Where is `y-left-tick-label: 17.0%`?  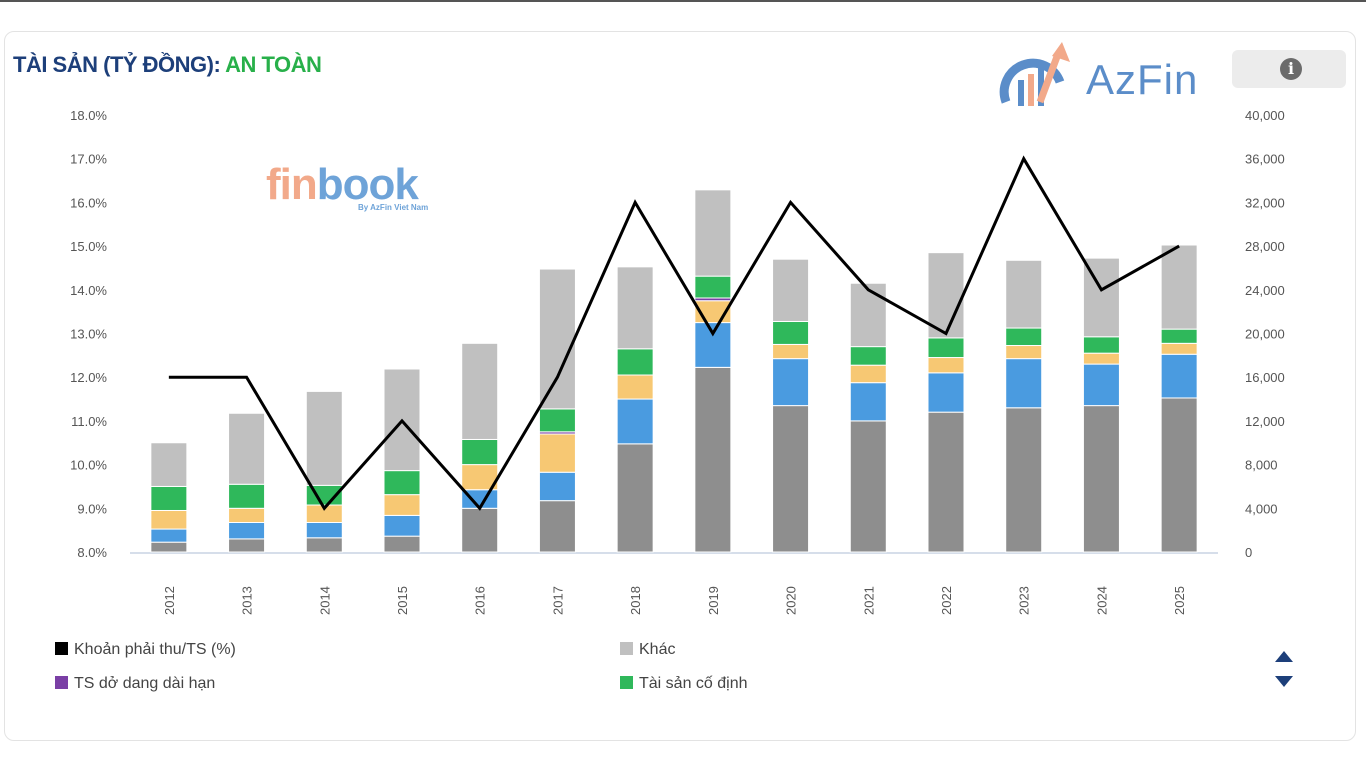 y-left-tick-label: 17.0% is located at coordinates (88, 159).